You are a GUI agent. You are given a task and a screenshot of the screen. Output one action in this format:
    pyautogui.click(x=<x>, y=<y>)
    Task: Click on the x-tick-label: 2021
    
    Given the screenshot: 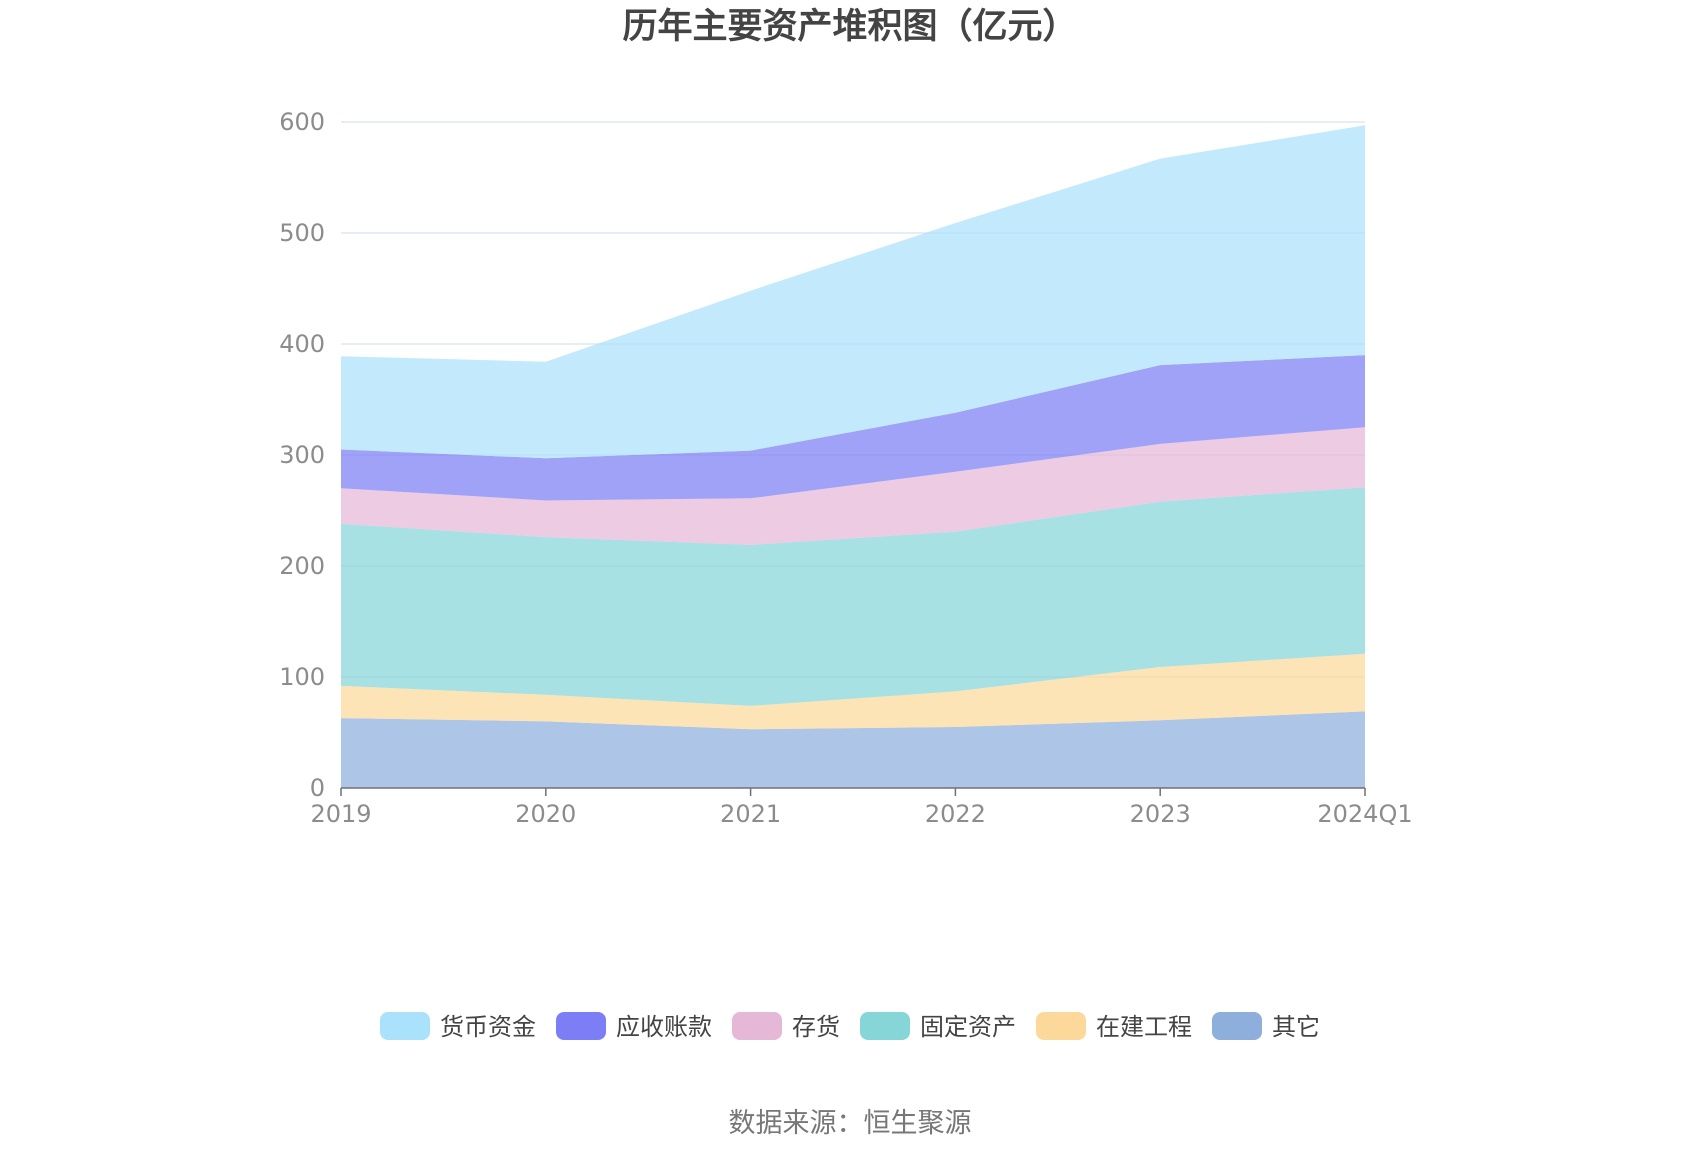 What is the action you would take?
    pyautogui.click(x=750, y=814)
    